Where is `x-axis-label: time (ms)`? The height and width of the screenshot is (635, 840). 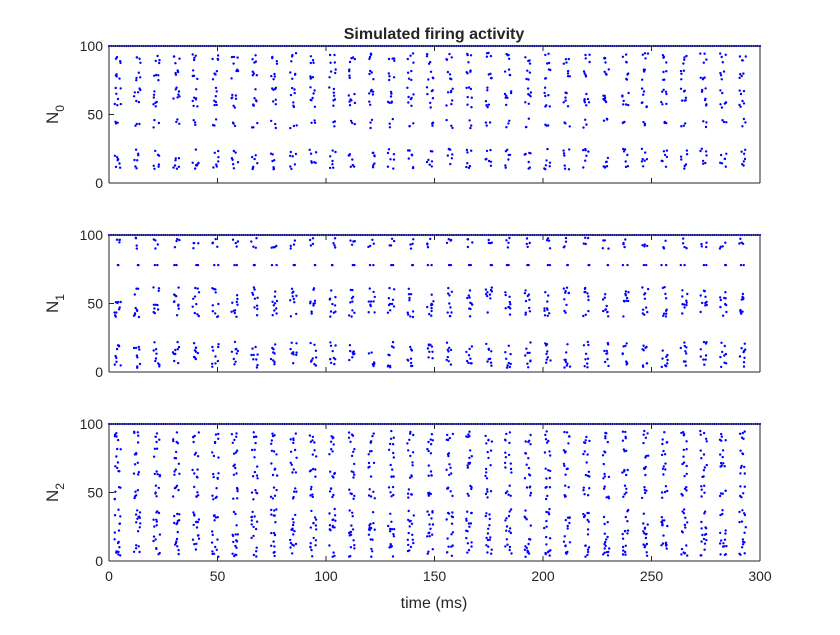 x-axis-label: time (ms) is located at coordinates (434, 603).